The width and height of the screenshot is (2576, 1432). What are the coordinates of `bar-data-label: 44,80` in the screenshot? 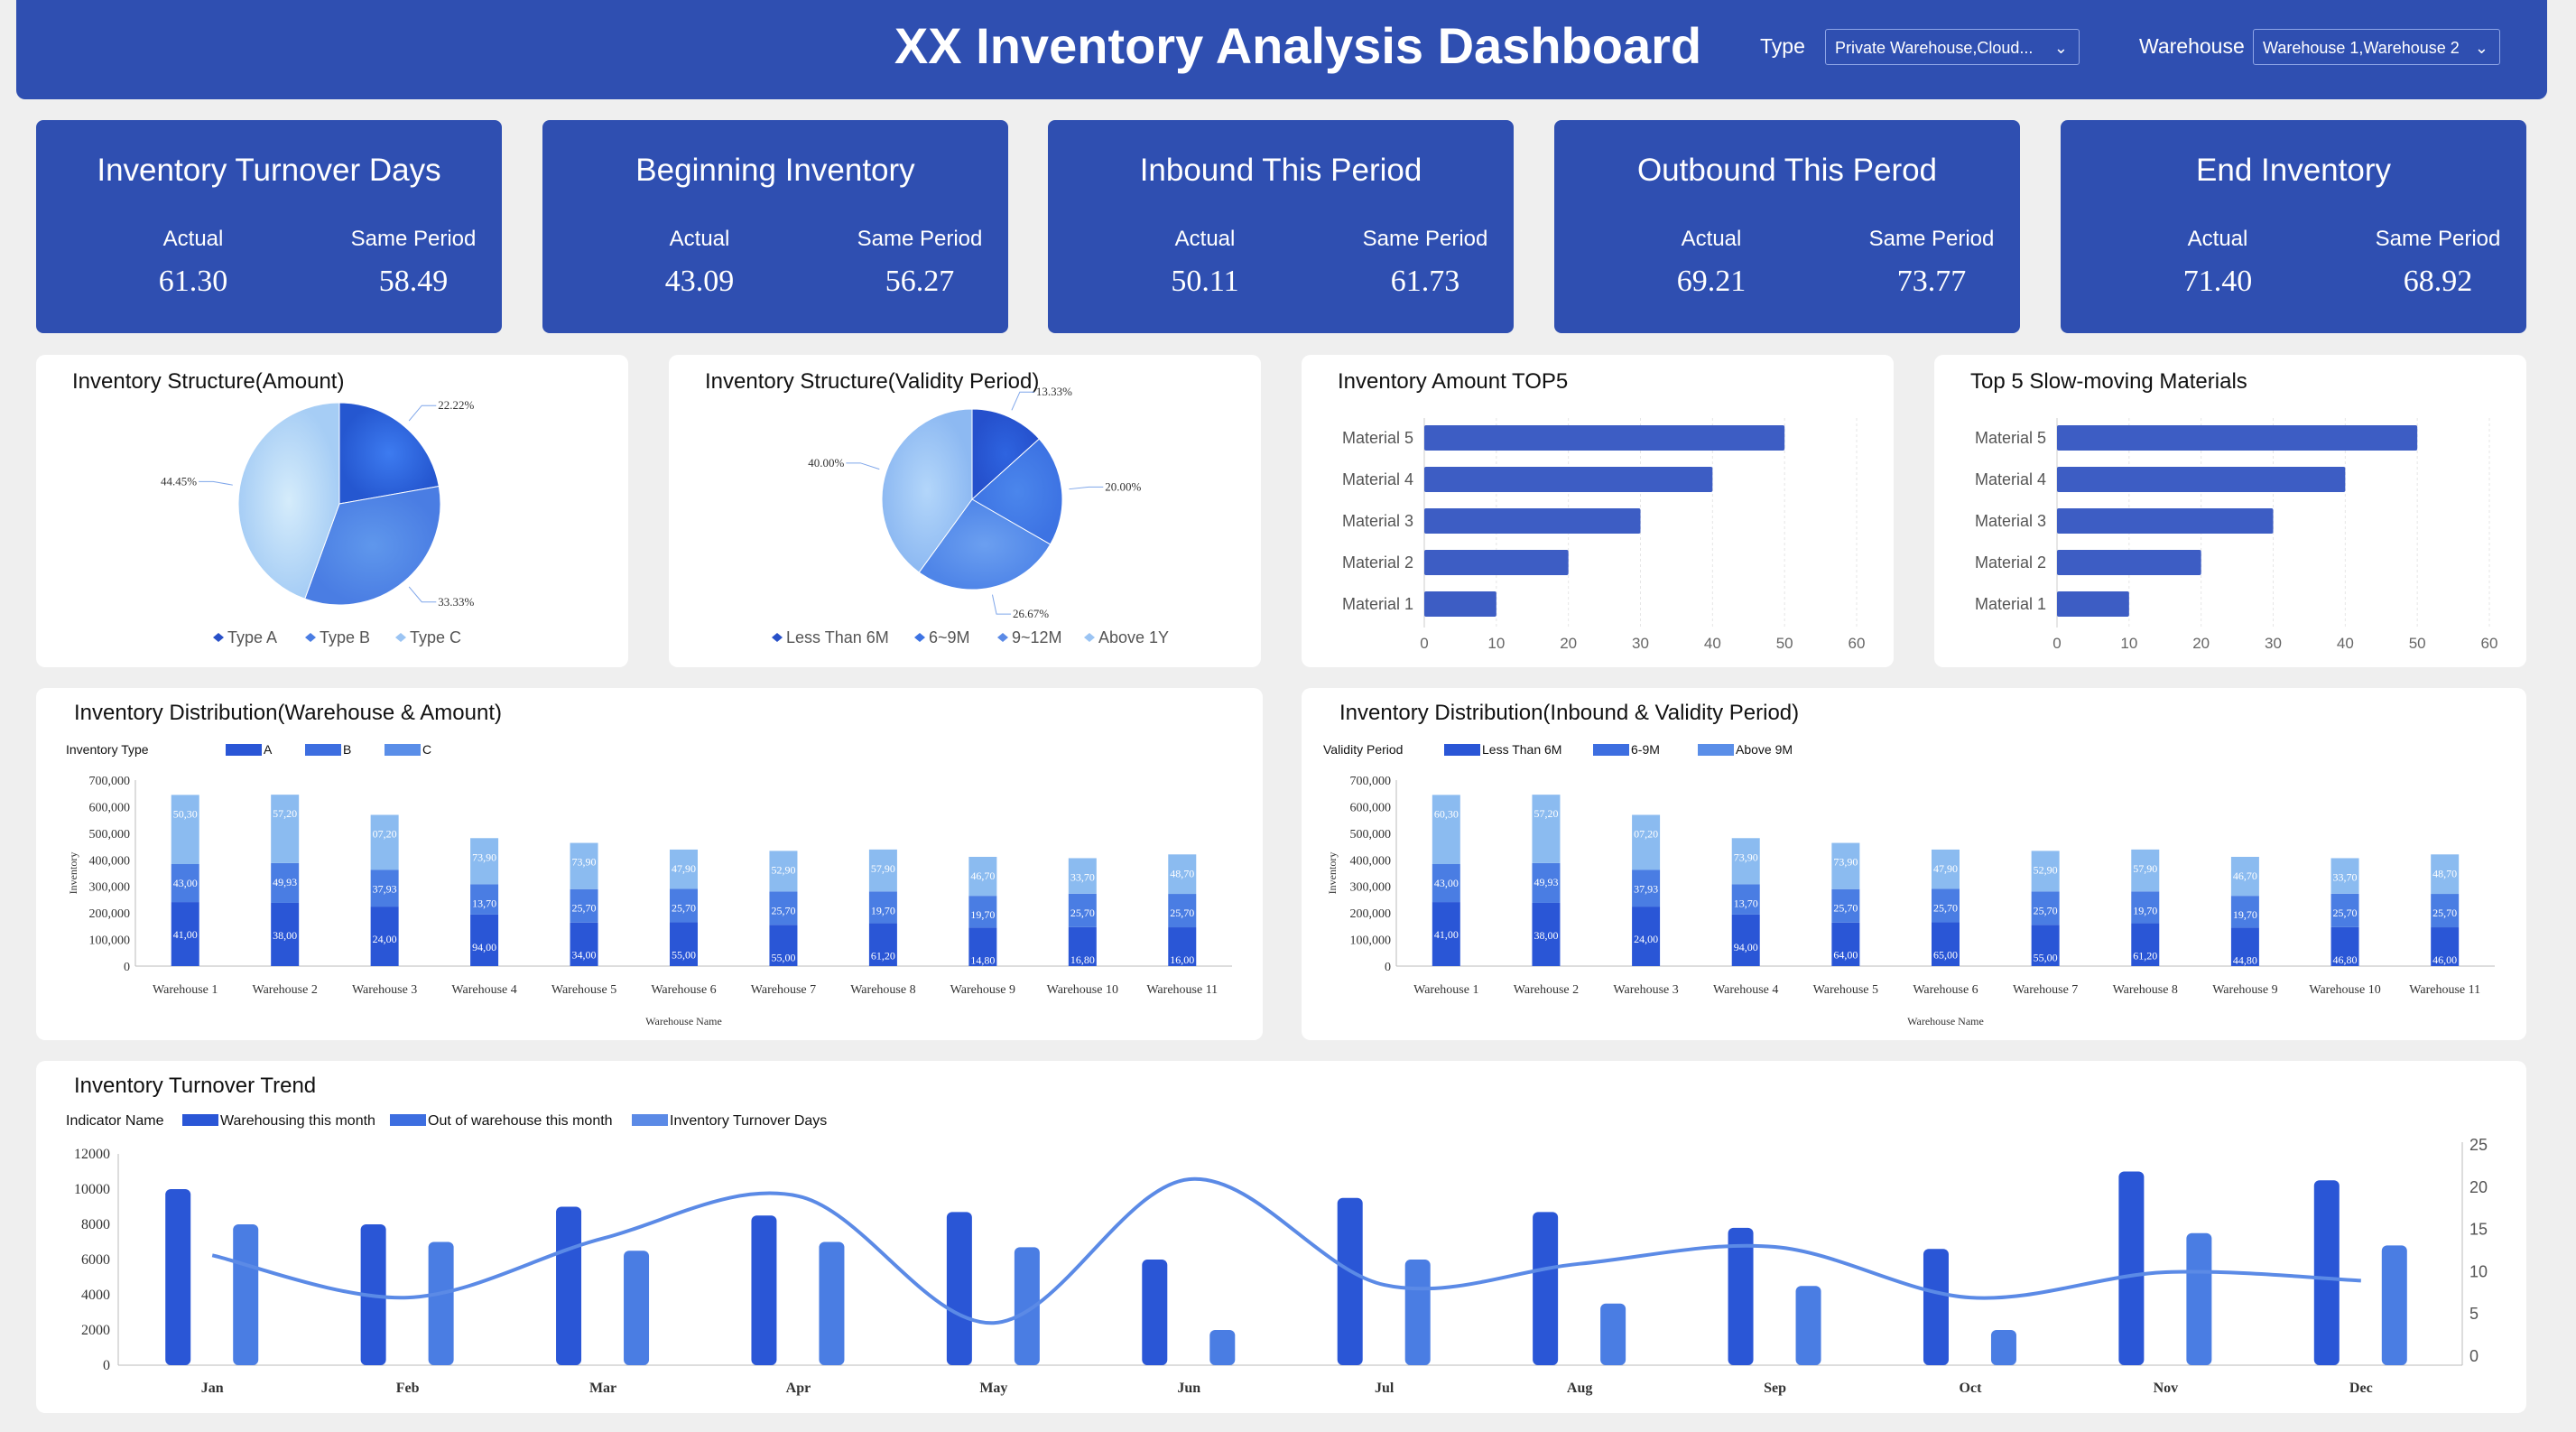 It's located at (2245, 960).